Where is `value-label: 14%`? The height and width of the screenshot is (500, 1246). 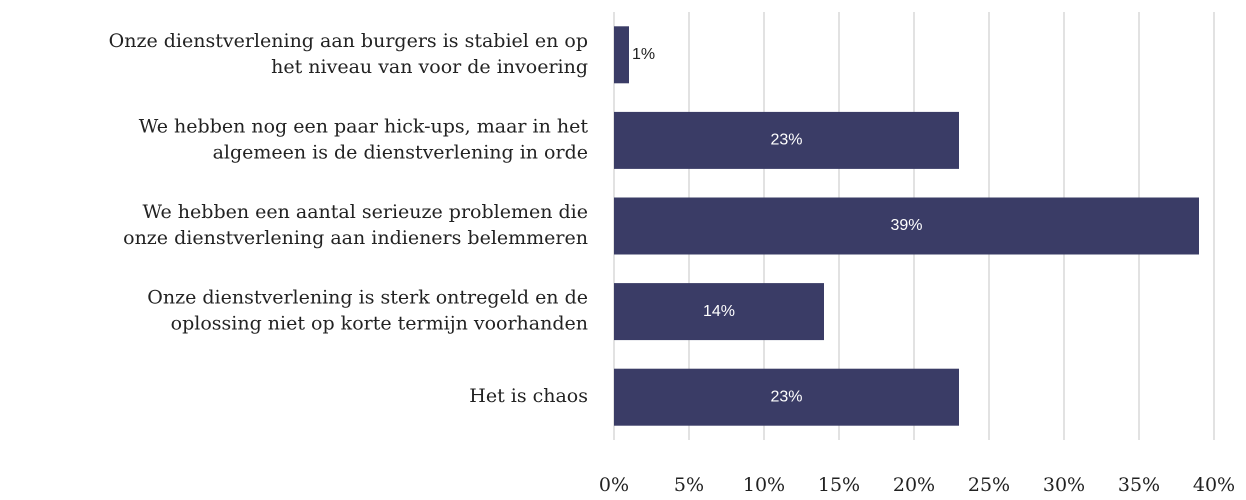
value-label: 14% is located at coordinates (719, 311).